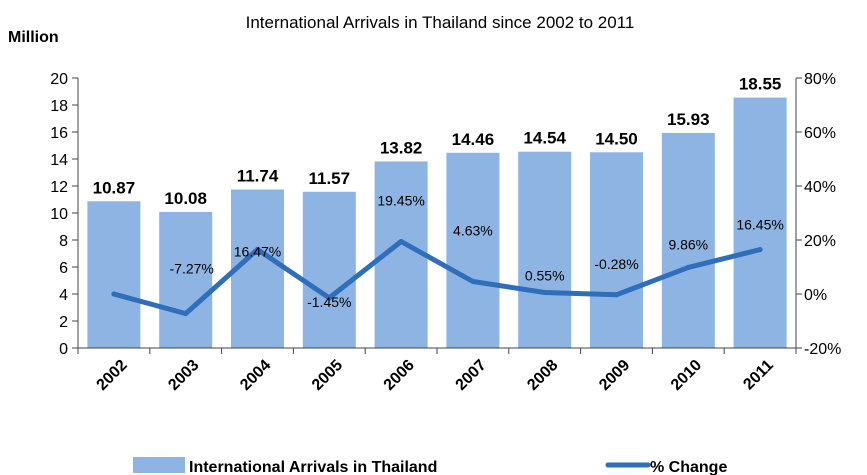  Describe the element at coordinates (545, 249) in the screenshot. I see `bar-2008` at that location.